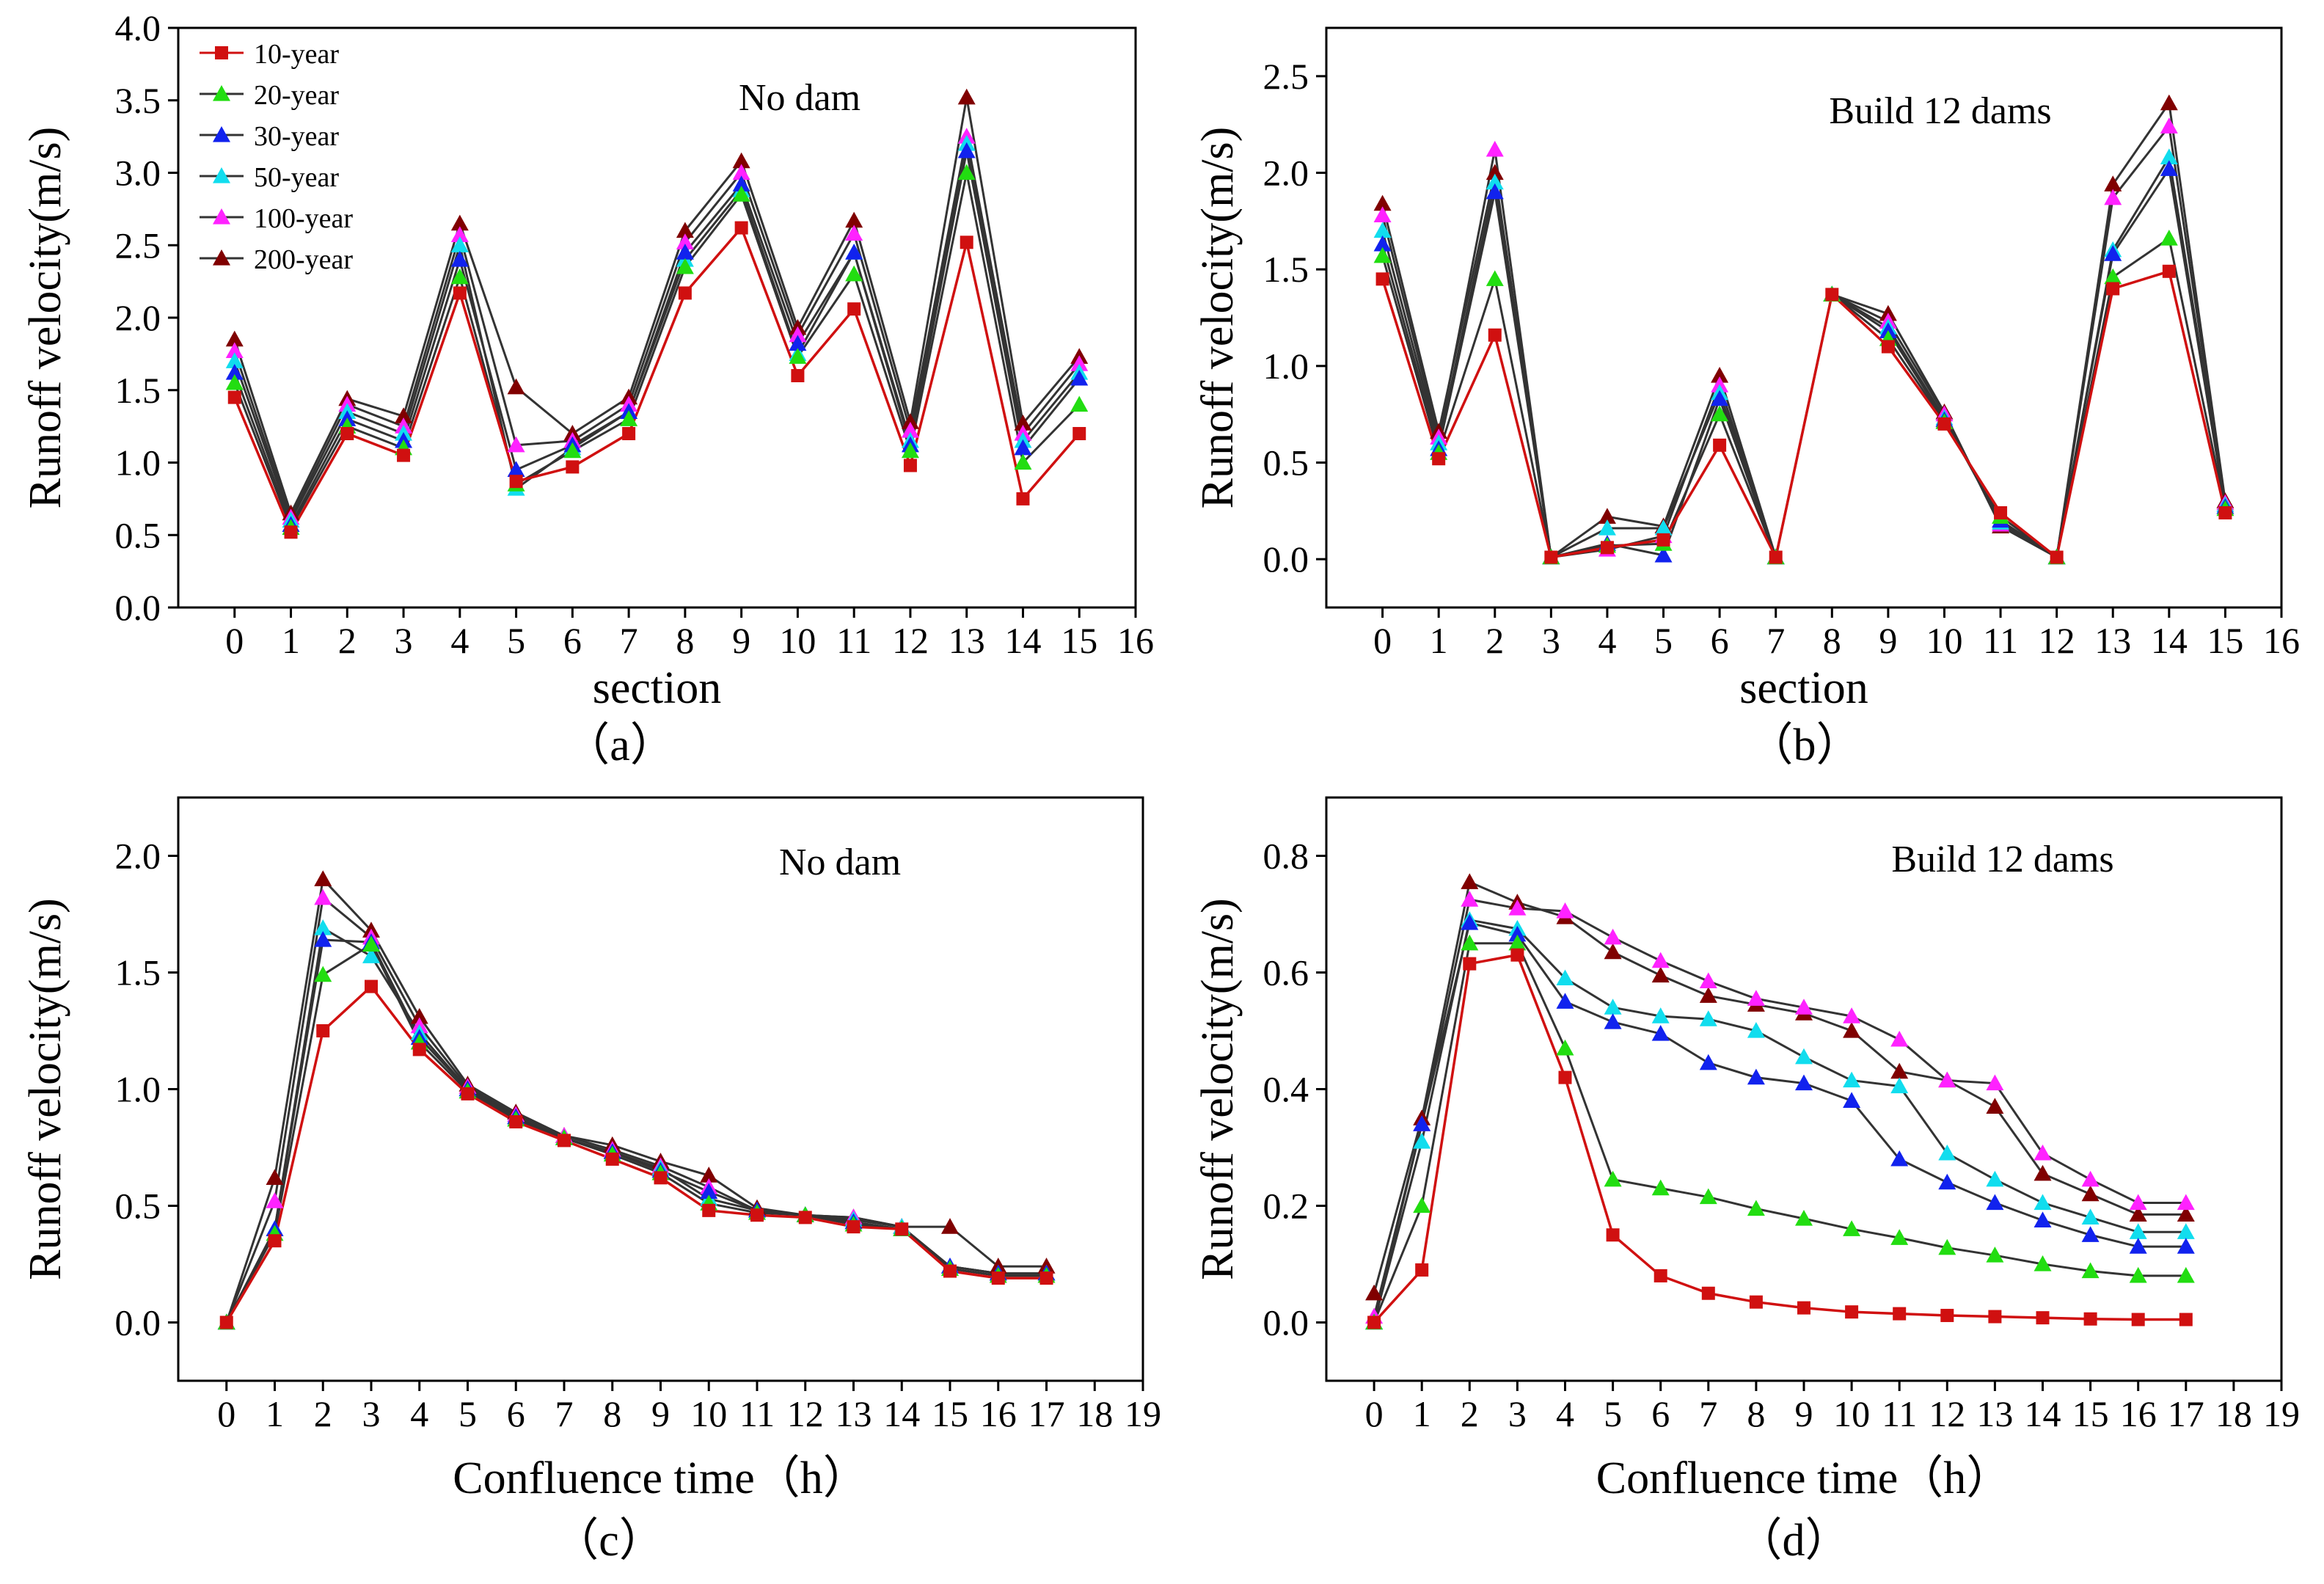 This screenshot has width=2324, height=1584. What do you see at coordinates (967, 640) in the screenshot?
I see `x-tick-label: 13` at bounding box center [967, 640].